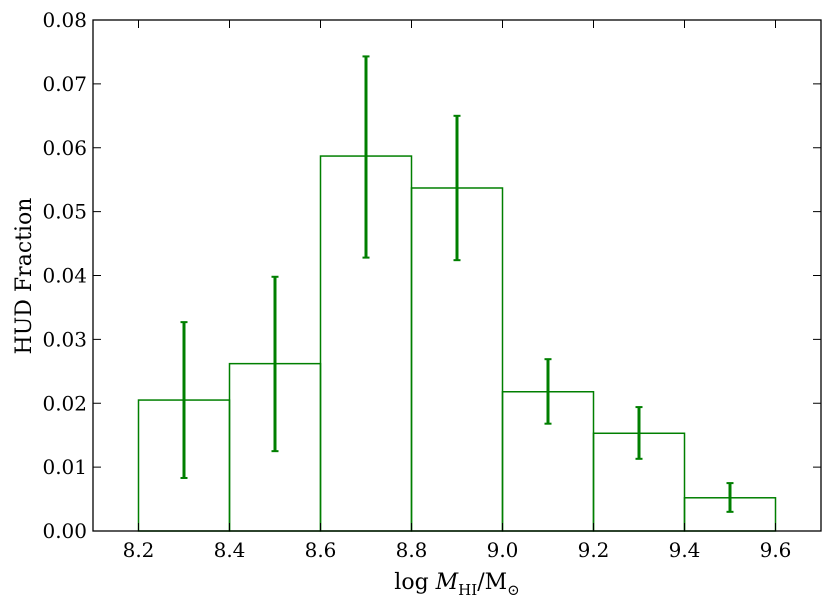 The width and height of the screenshot is (830, 606). What do you see at coordinates (685, 550) in the screenshot?
I see `x-tick-label: 9.4` at bounding box center [685, 550].